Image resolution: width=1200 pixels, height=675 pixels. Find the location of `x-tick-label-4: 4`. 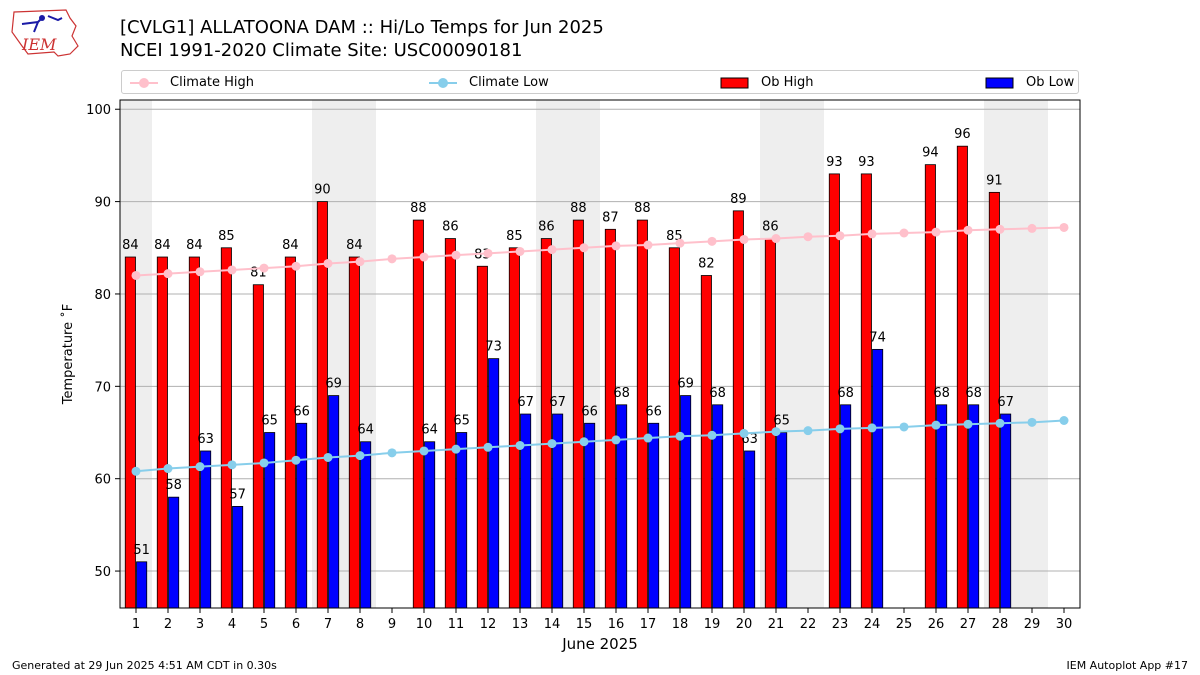

x-tick-label-4: 4 is located at coordinates (232, 624).